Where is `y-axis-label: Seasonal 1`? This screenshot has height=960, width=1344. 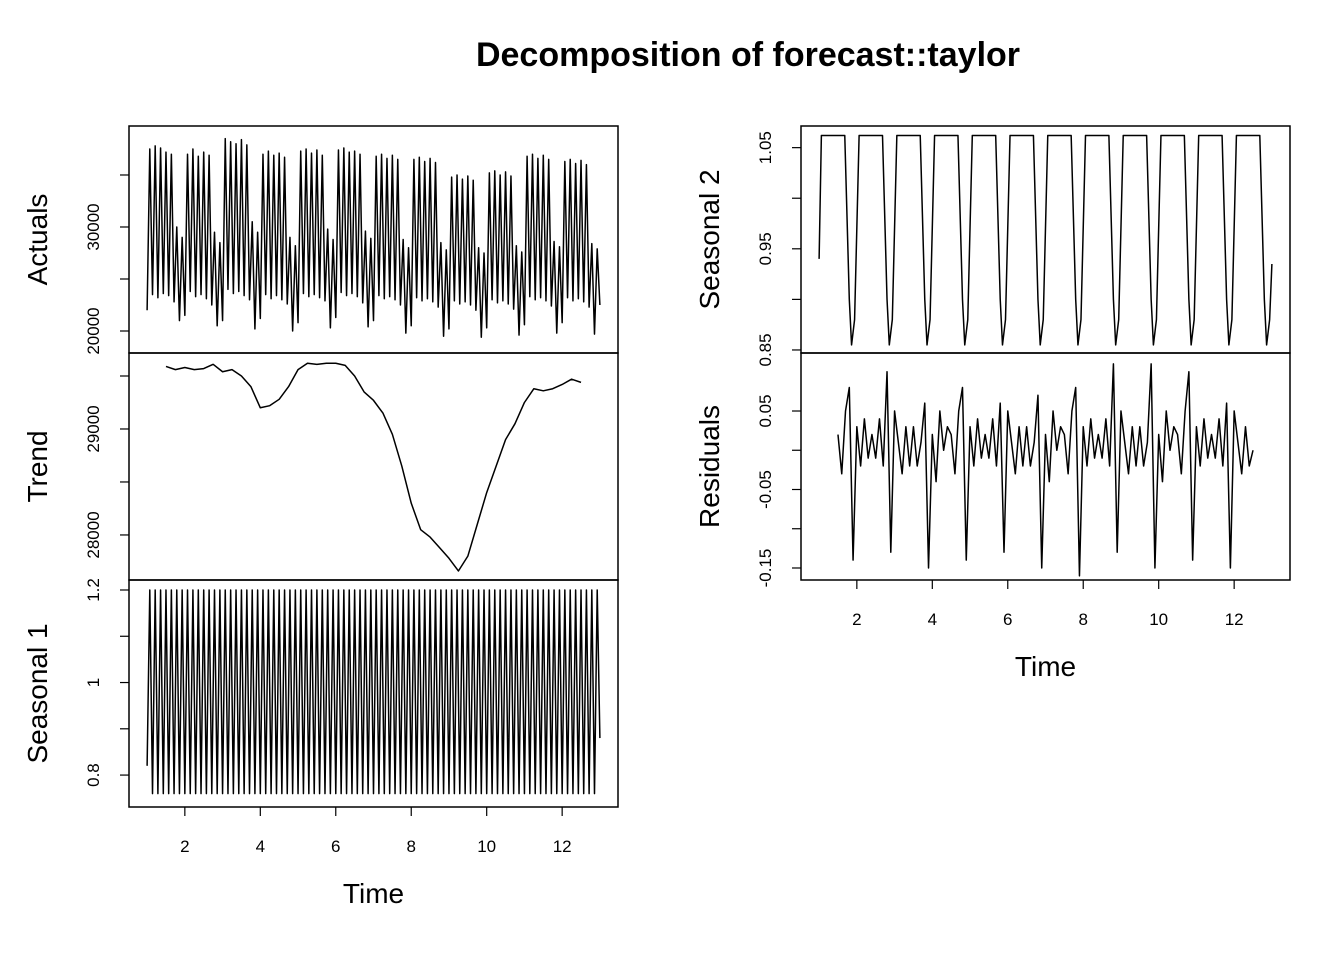 y-axis-label: Seasonal 1 is located at coordinates (37, 693).